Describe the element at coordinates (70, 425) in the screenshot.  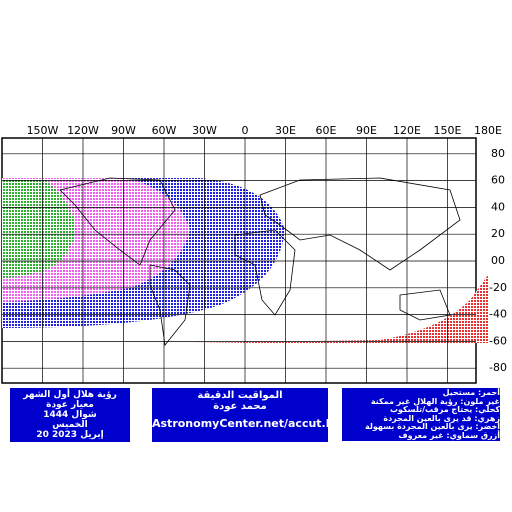
I see `info-line: الخميس` at that location.